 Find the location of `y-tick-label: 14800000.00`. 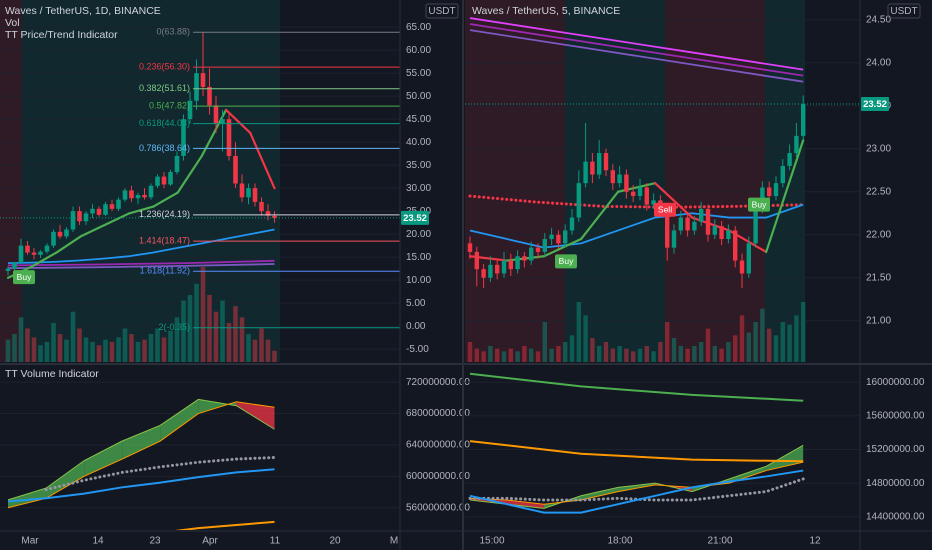

y-tick-label: 14800000.00 is located at coordinates (895, 483).